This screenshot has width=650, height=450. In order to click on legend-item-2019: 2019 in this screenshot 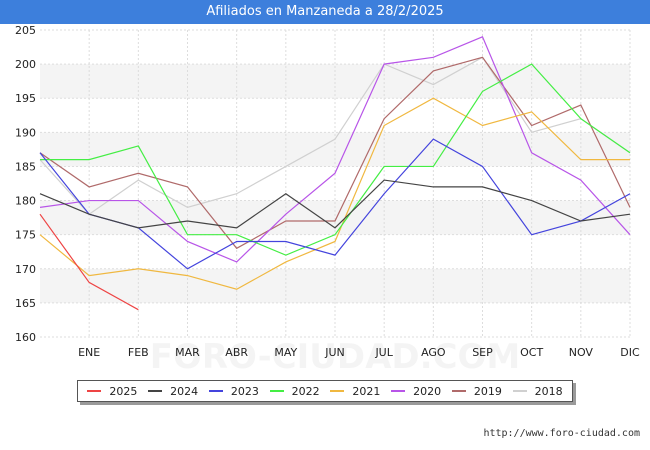, I will do `click(476, 391)`.